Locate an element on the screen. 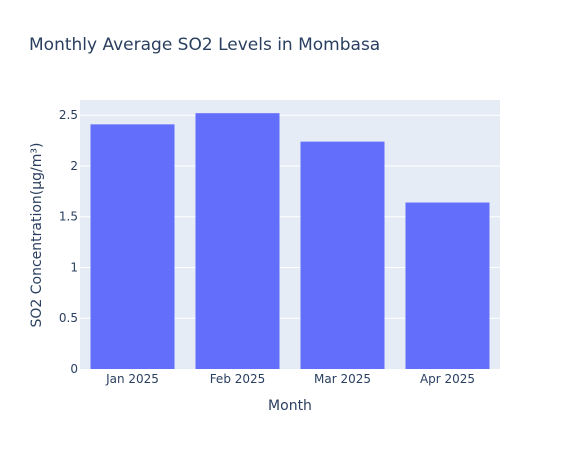 This screenshot has height=450, width=580. x-axis-ticks: Jan 2025 Feb 2025 Mar 2025 Apr 2025 is located at coordinates (290, 379).